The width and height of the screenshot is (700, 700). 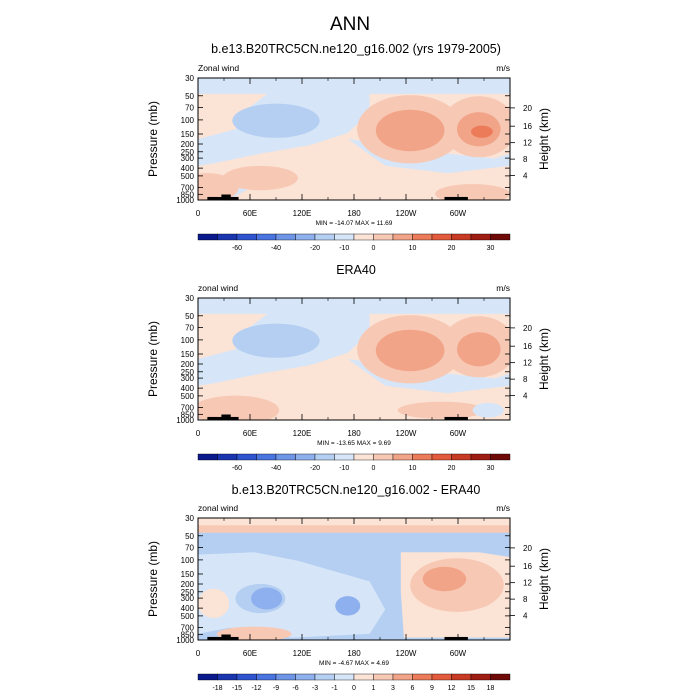 I want to click on y-axis-title: Pressure (mb), so click(x=153, y=579).